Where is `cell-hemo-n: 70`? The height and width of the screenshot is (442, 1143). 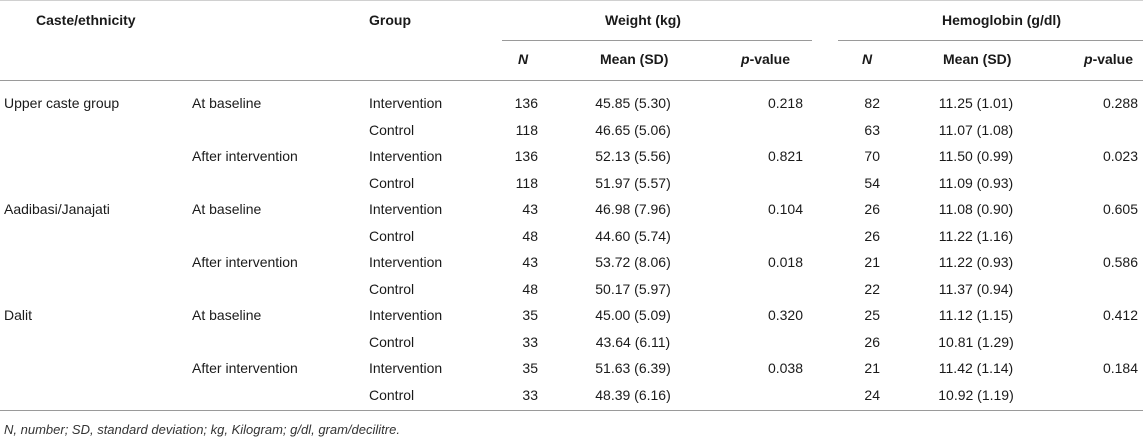
cell-hemo-n: 70 is located at coordinates (872, 156).